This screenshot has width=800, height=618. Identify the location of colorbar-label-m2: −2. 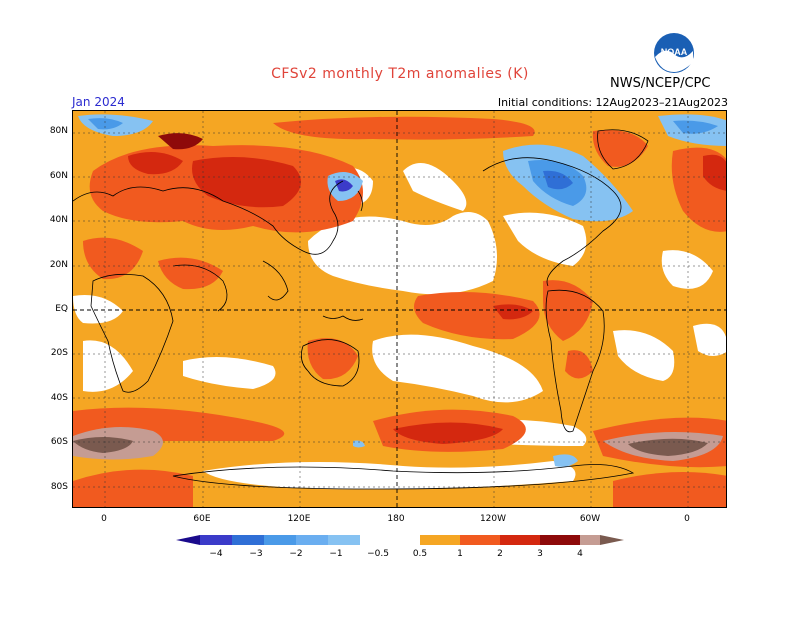
(295, 554).